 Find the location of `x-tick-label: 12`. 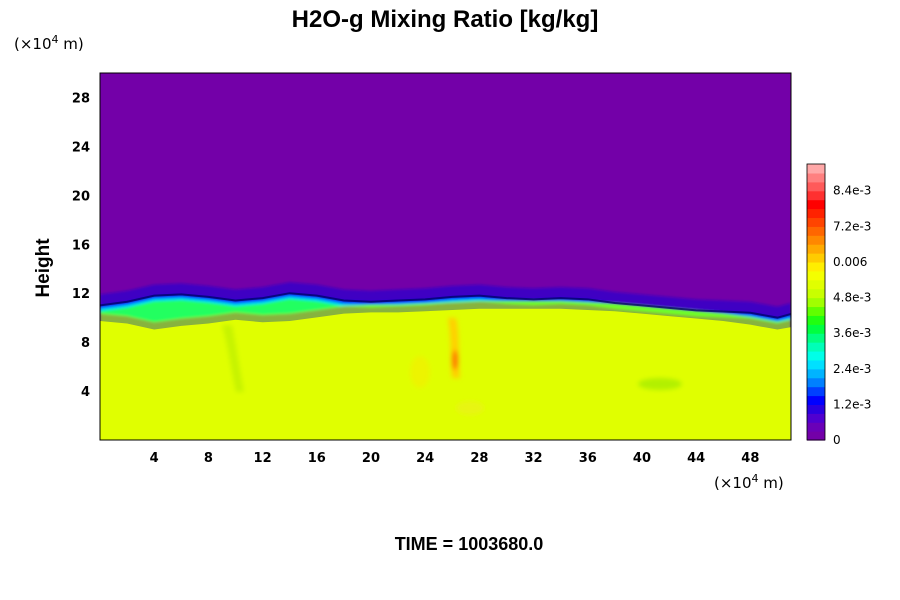

x-tick-label: 12 is located at coordinates (263, 458).